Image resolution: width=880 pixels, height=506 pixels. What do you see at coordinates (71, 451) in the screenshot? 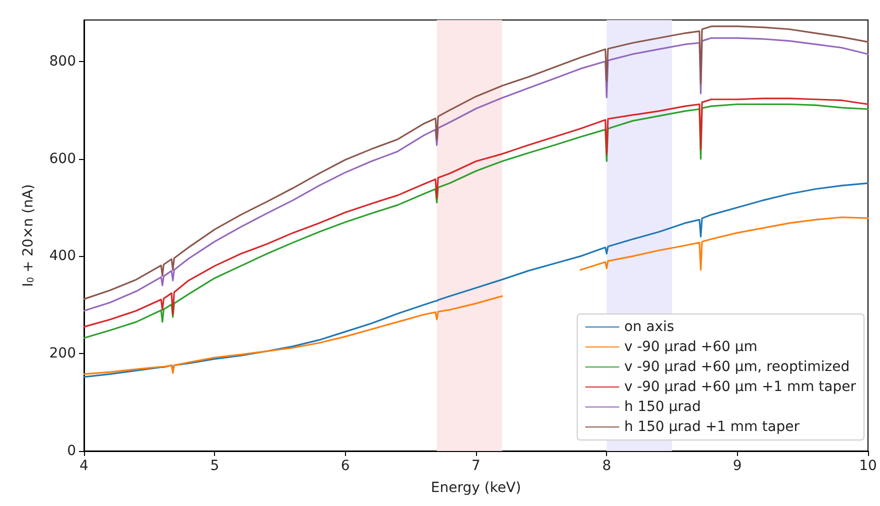
I see `y-tick-label: 0` at bounding box center [71, 451].